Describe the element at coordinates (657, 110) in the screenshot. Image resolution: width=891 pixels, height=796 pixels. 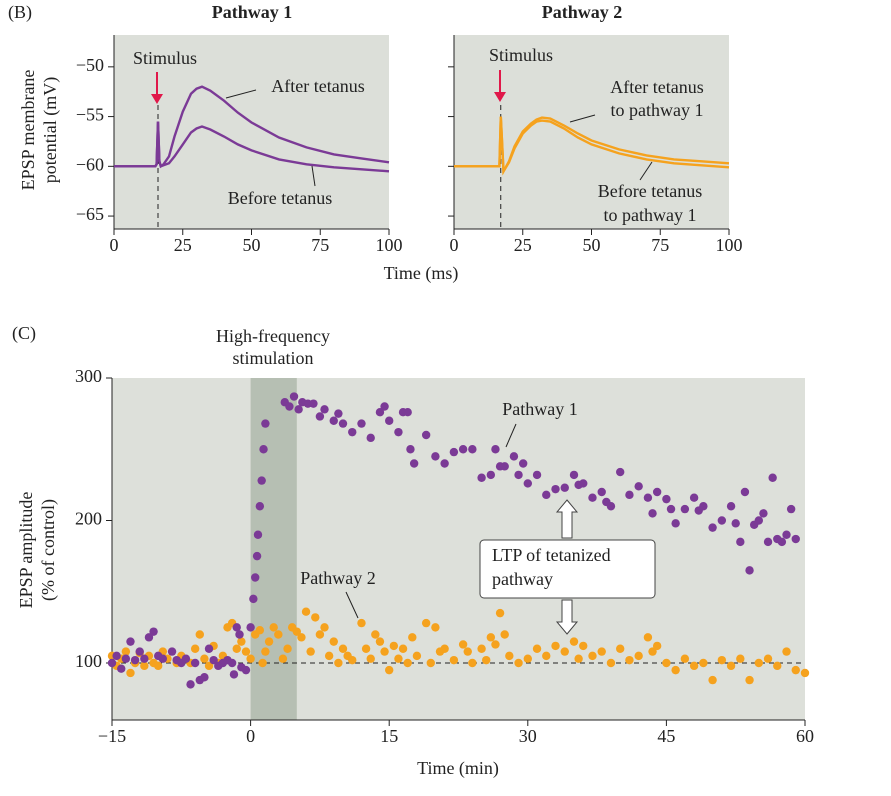
I see `annotation: to pathway 1` at that location.